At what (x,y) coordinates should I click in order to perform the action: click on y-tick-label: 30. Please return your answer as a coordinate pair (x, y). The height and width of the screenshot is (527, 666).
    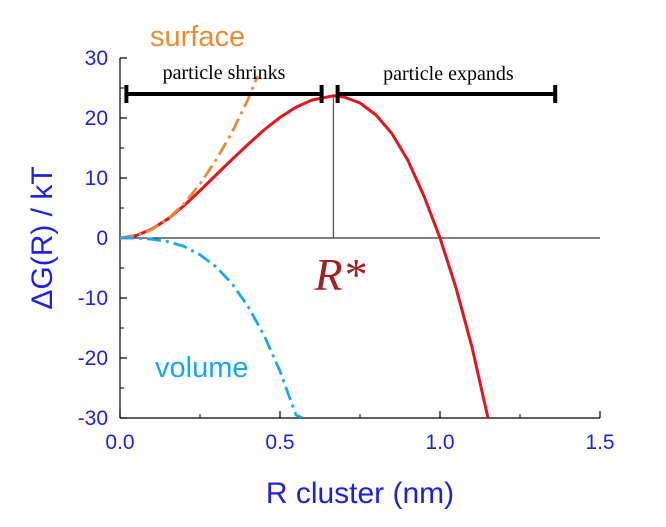
    Looking at the image, I should click on (96, 58).